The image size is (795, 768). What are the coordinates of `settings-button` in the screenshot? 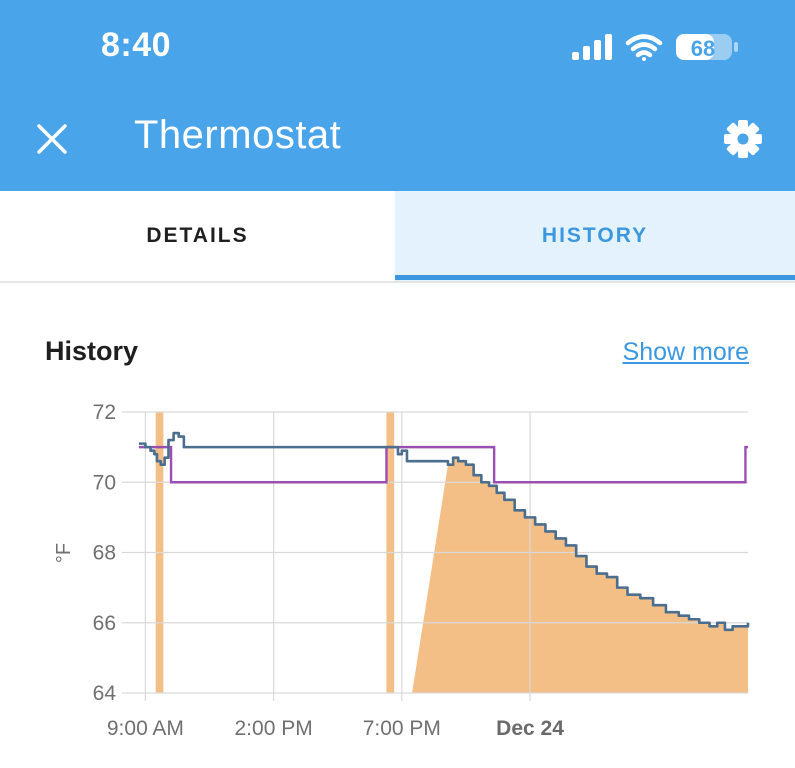 It's located at (743, 139).